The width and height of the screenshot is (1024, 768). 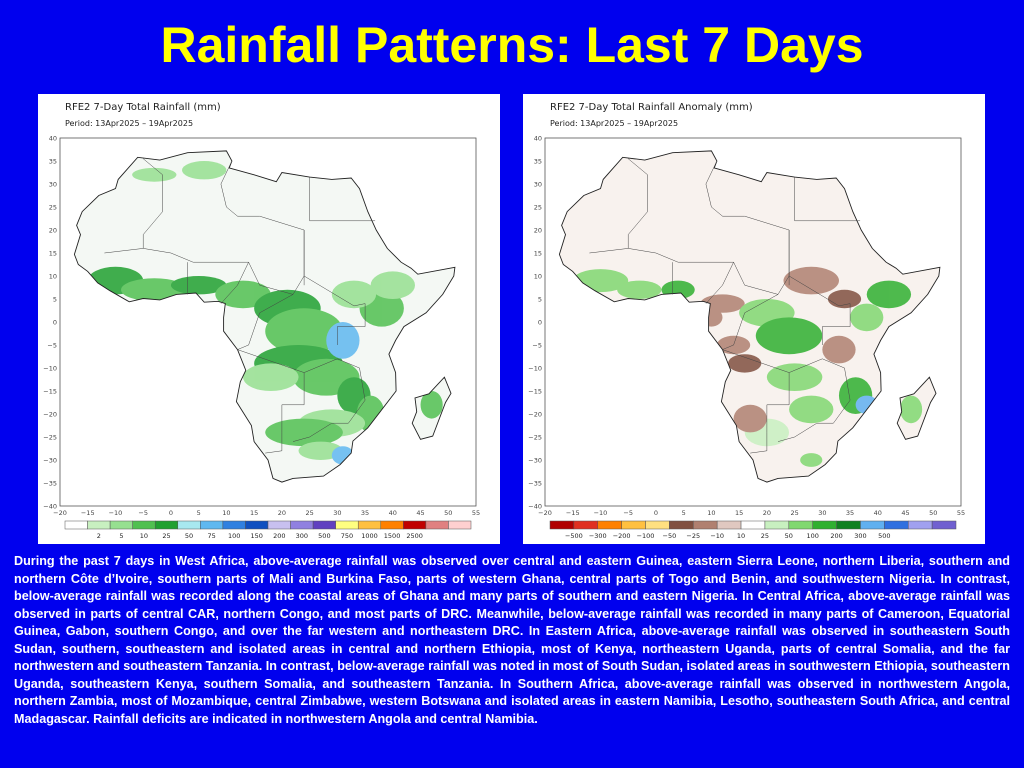 I want to click on map-period: Period: 13Apr2025 – 19Apr2025, so click(x=614, y=123).